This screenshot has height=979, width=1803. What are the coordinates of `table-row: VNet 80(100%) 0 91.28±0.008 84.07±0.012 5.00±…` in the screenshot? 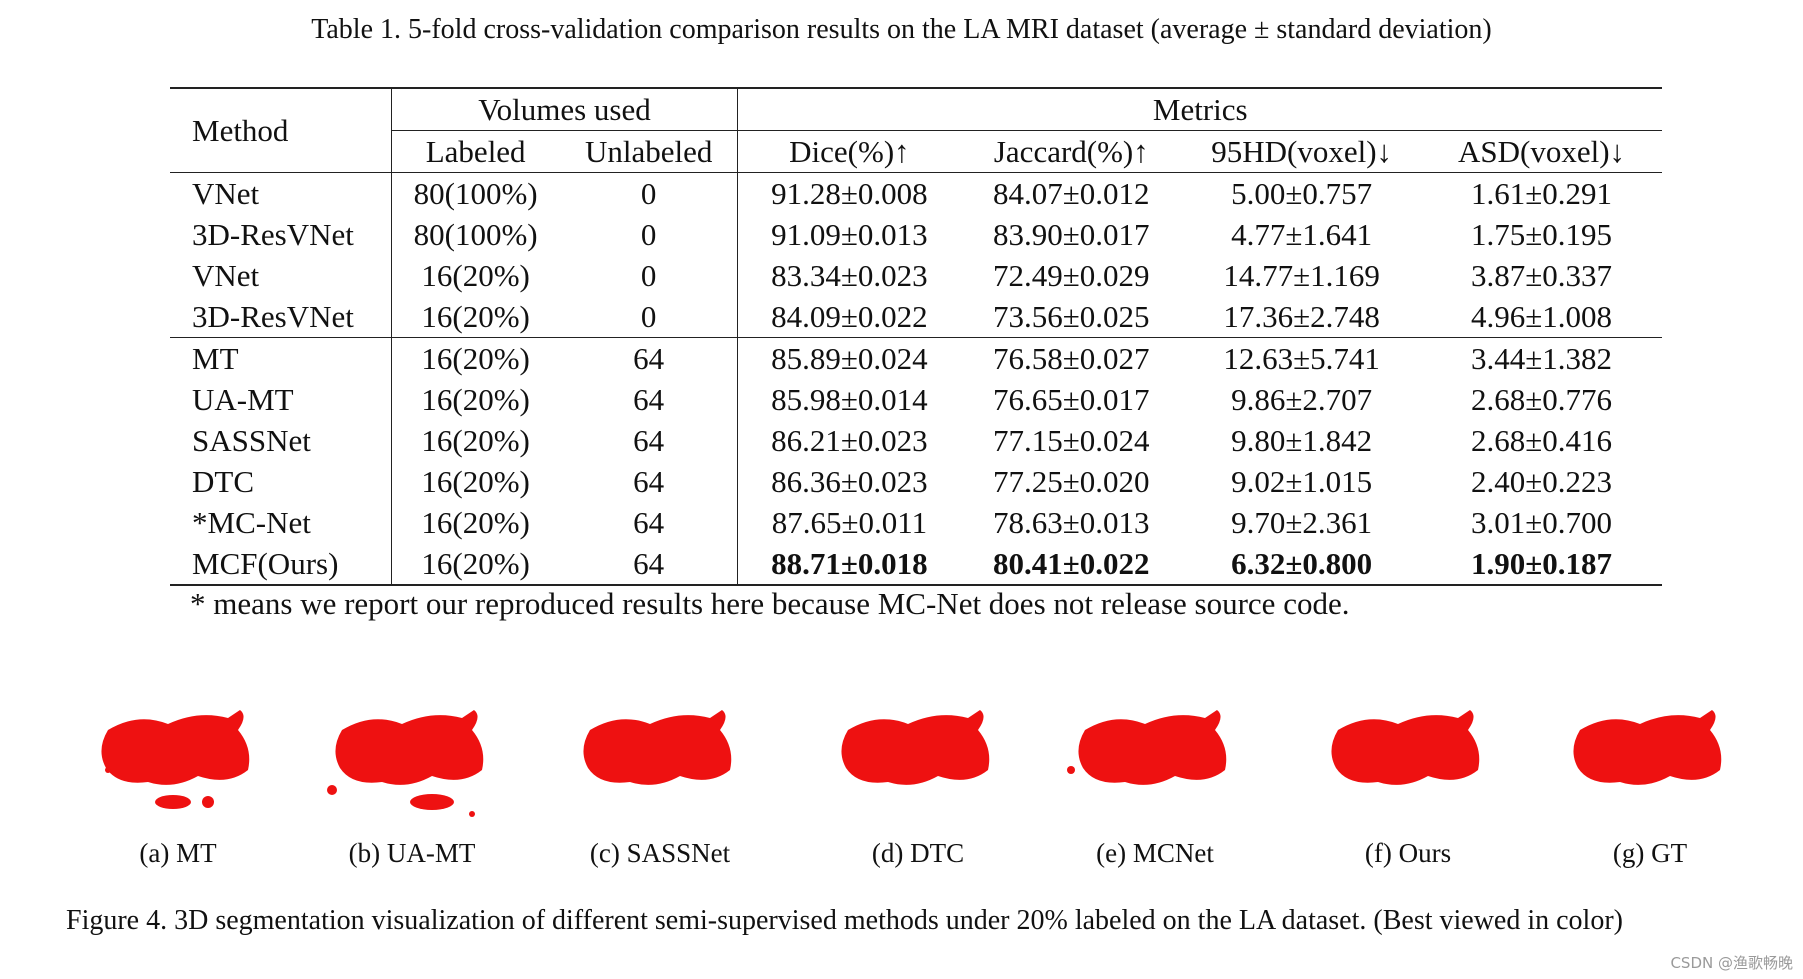 It's located at (916, 193).